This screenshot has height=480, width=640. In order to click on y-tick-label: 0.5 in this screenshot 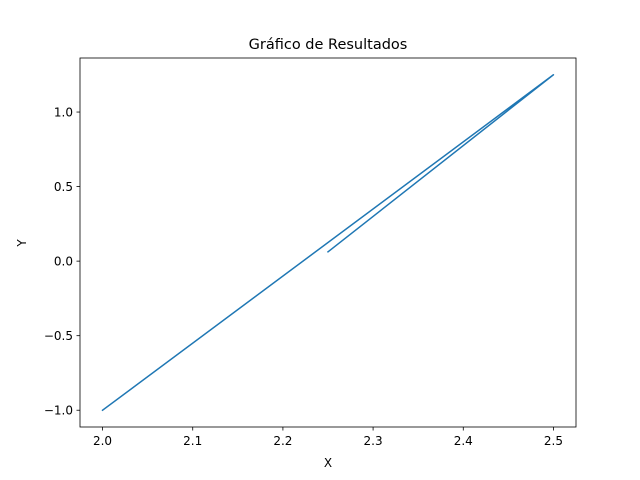, I will do `click(63, 187)`.